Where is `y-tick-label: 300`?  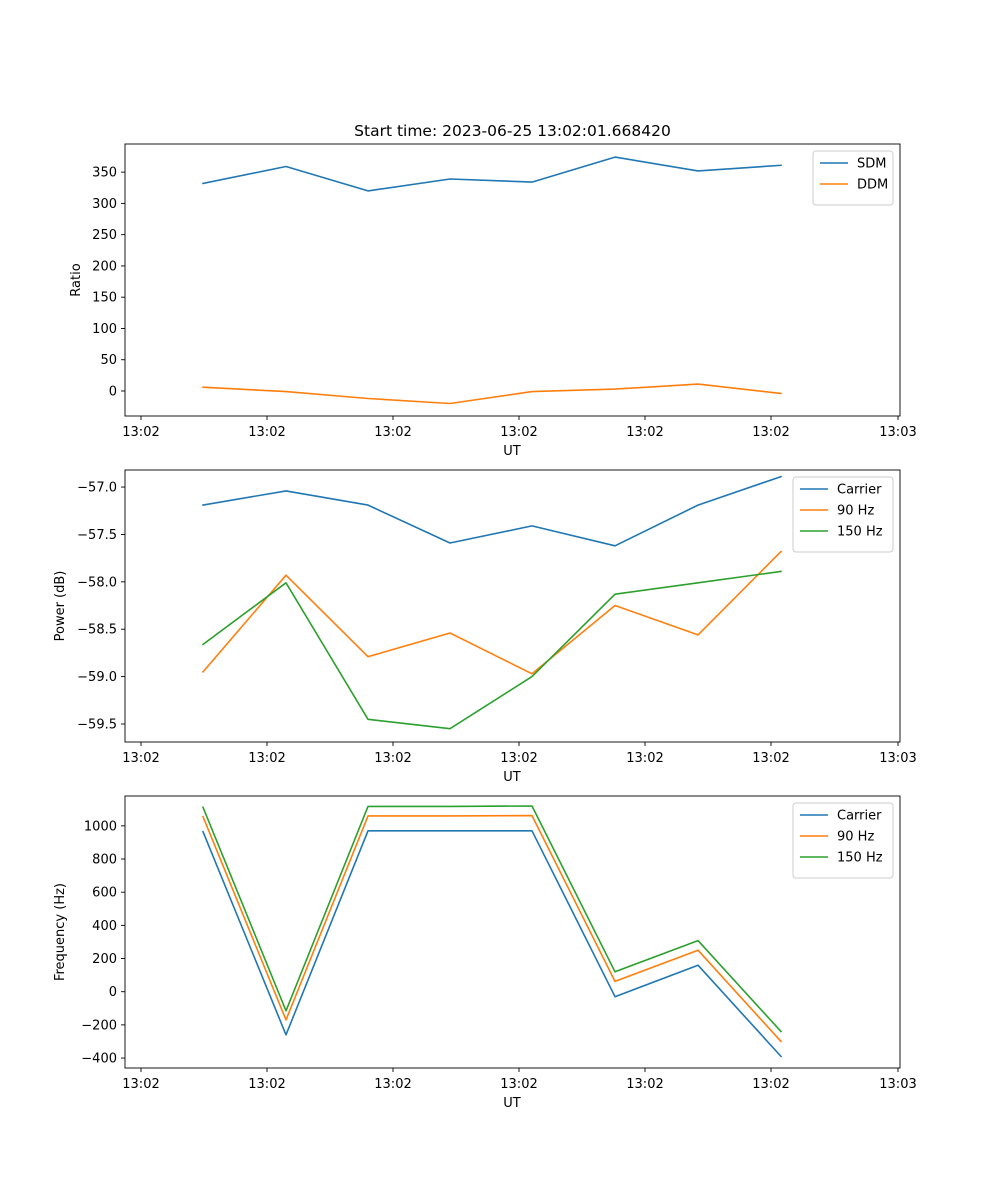 y-tick-label: 300 is located at coordinates (104, 204).